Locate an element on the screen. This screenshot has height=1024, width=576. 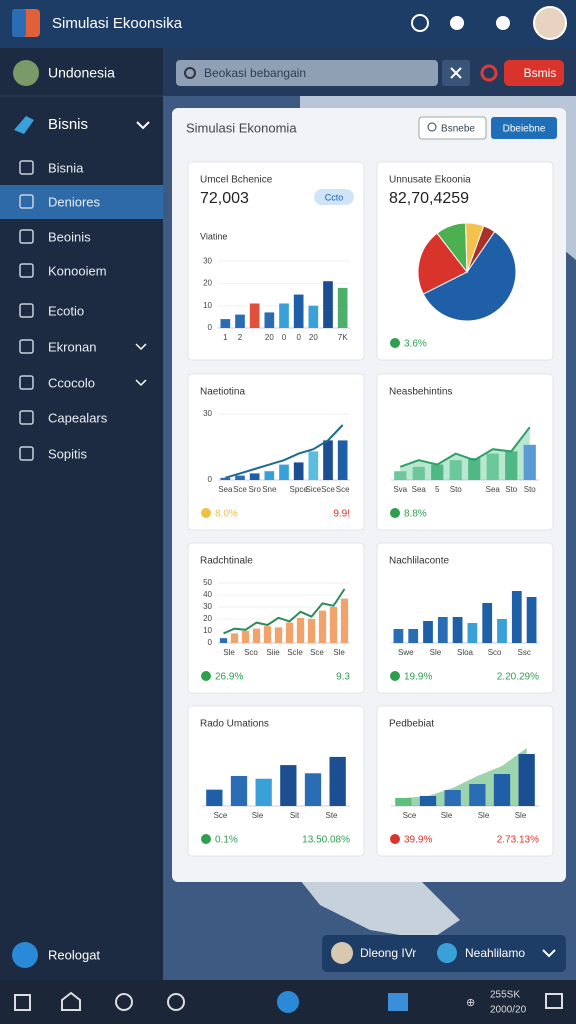
nav-item: Capealars is located at coordinates (78, 417).